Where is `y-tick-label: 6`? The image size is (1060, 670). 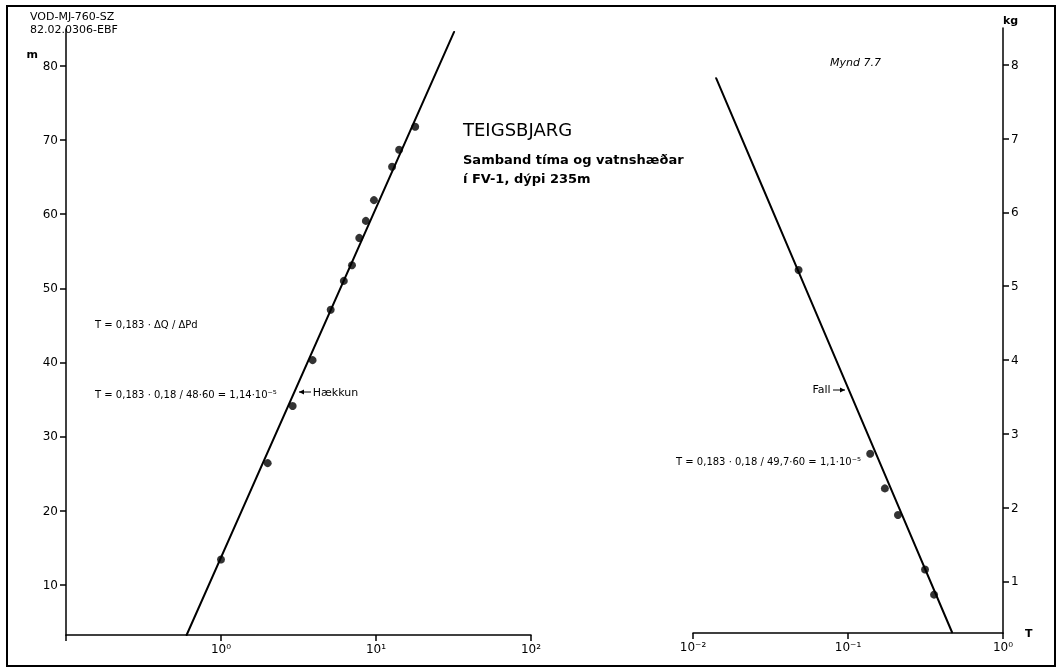 y-tick-label: 6 is located at coordinates (1015, 212).